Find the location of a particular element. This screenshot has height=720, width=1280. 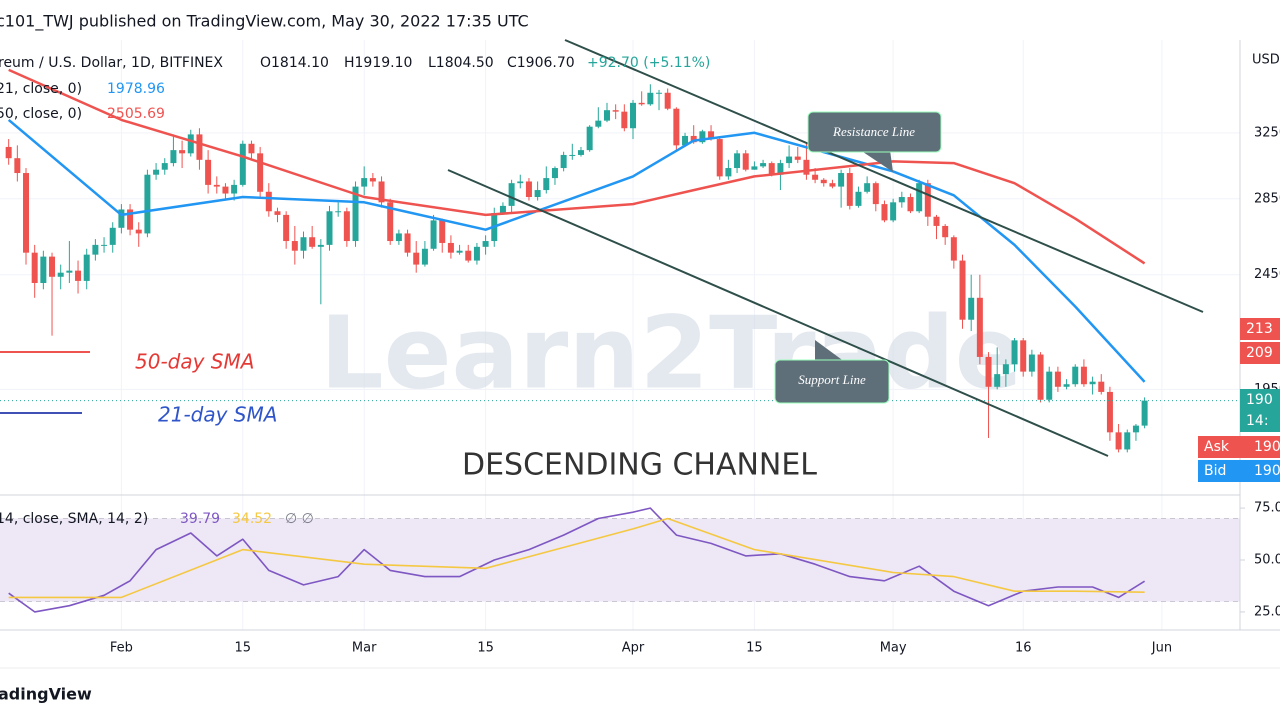

ohlc-value: O1814.10 is located at coordinates (294, 63).